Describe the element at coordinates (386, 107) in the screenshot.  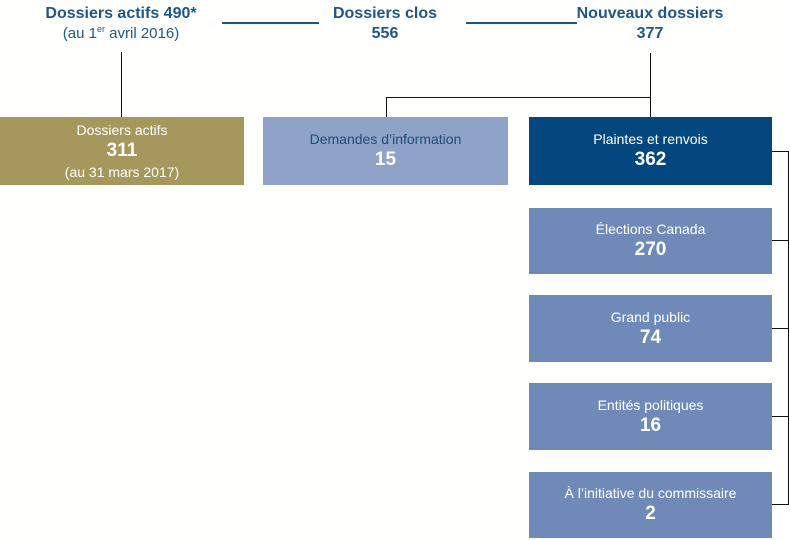
I see `connector-info-drop` at that location.